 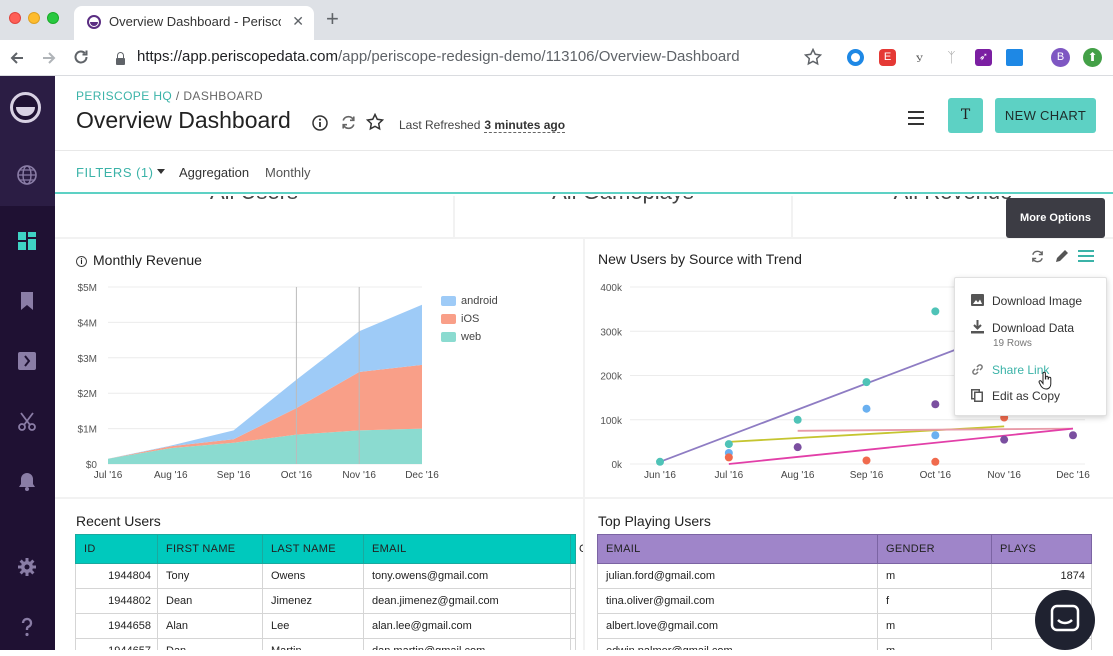 What do you see at coordinates (460, 319) in the screenshot?
I see `legend-item-ios: iOS` at bounding box center [460, 319].